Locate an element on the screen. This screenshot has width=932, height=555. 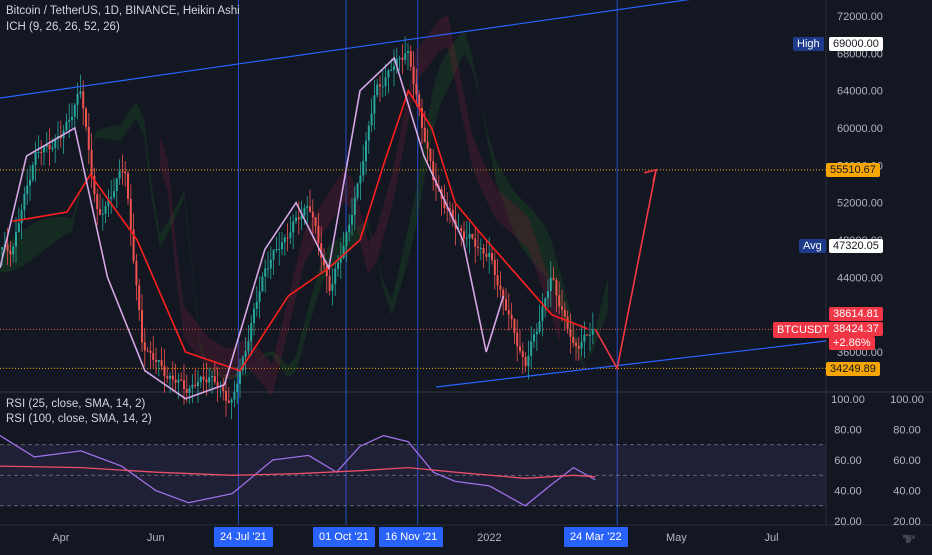
rsi-tick-label-left: 80.00 is located at coordinates (848, 431).